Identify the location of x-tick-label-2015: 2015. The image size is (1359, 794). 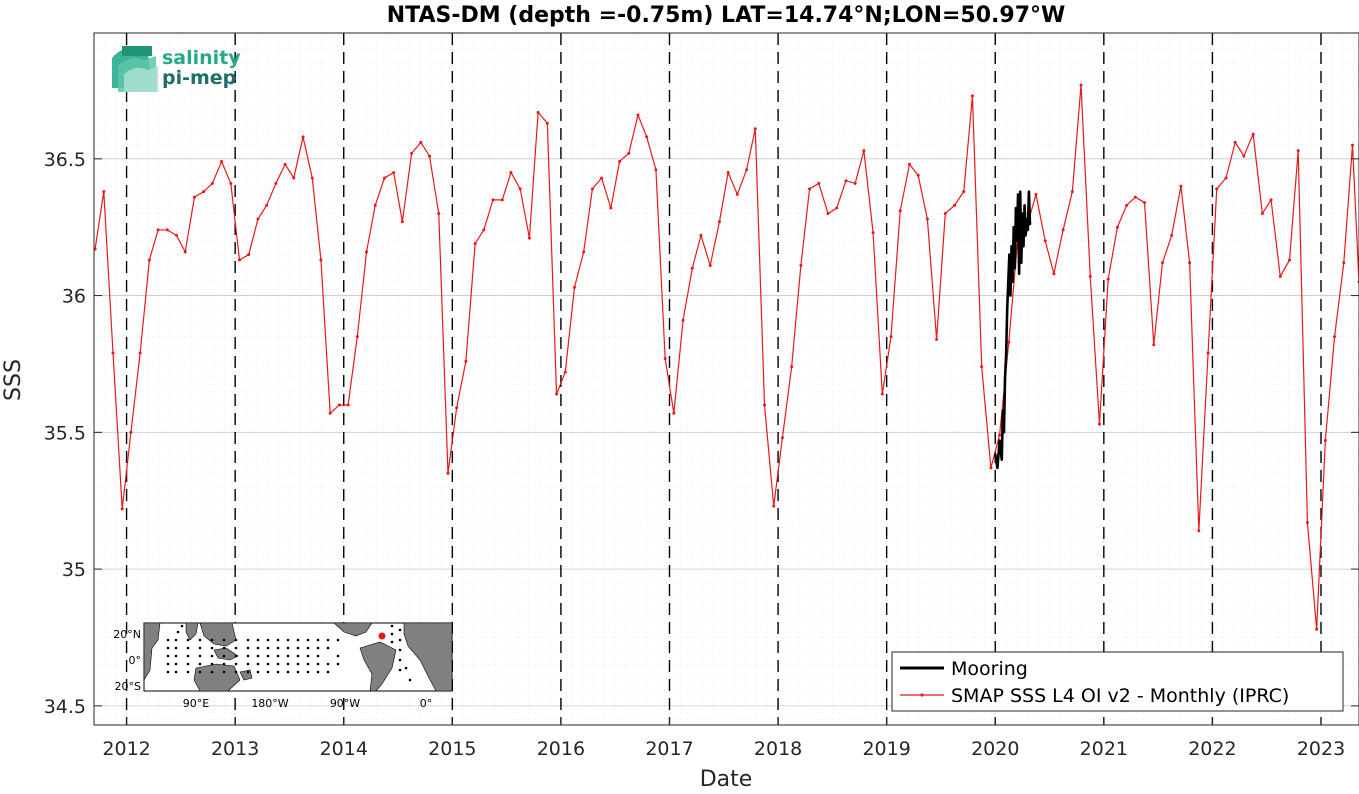
(452, 749).